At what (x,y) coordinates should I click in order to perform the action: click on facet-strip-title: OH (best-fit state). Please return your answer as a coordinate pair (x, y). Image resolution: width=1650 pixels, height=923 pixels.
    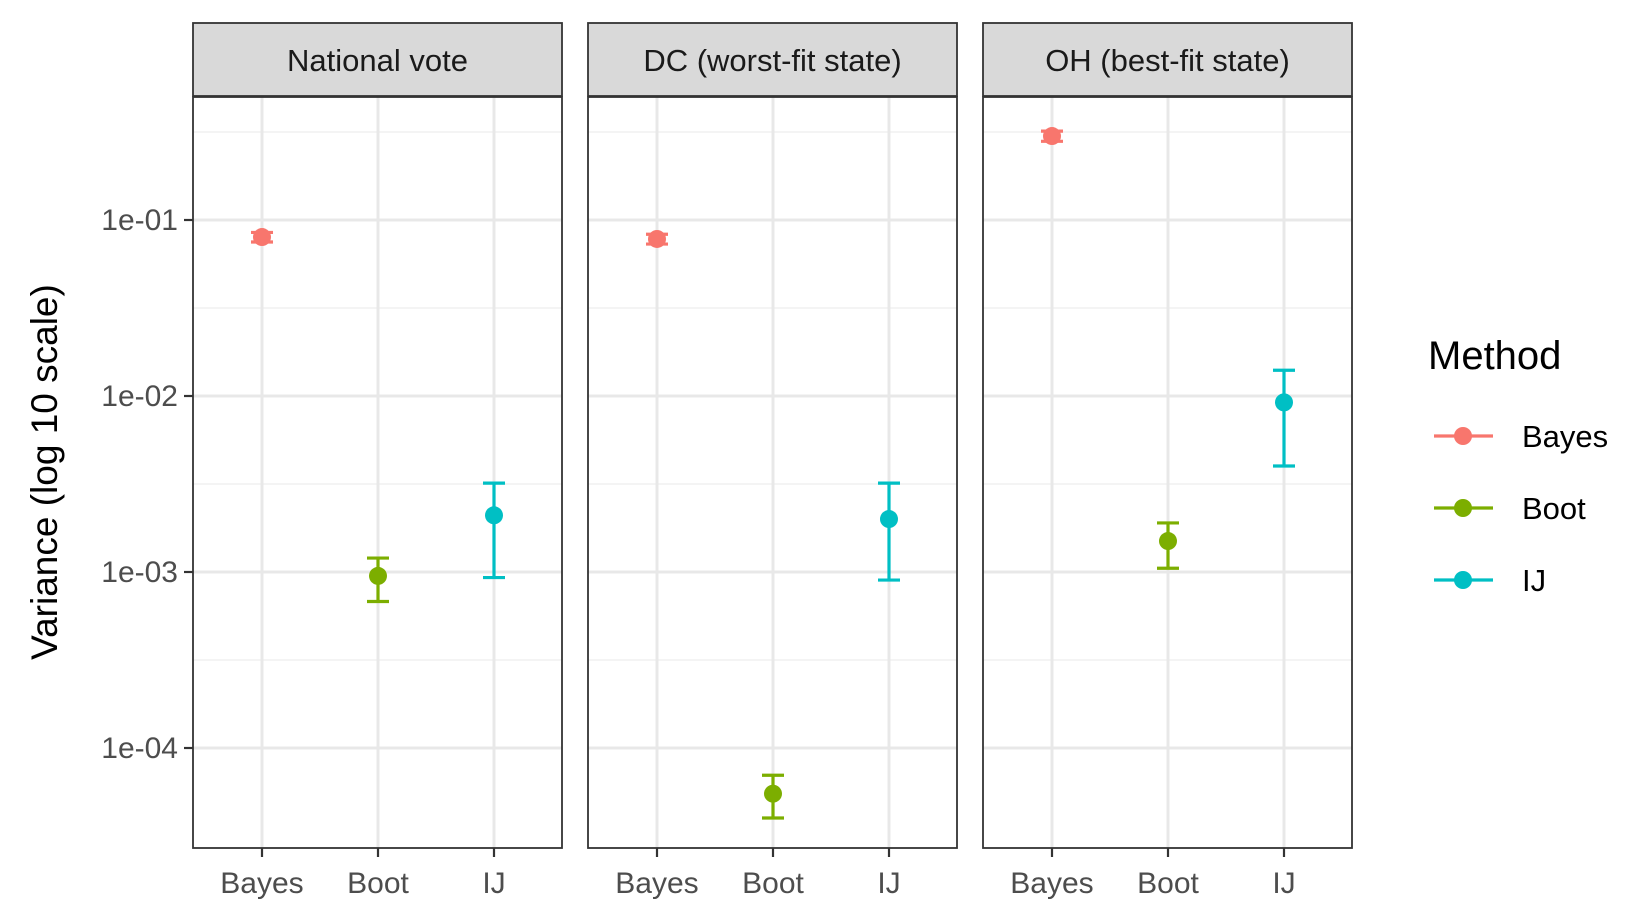
    Looking at the image, I should click on (1167, 60).